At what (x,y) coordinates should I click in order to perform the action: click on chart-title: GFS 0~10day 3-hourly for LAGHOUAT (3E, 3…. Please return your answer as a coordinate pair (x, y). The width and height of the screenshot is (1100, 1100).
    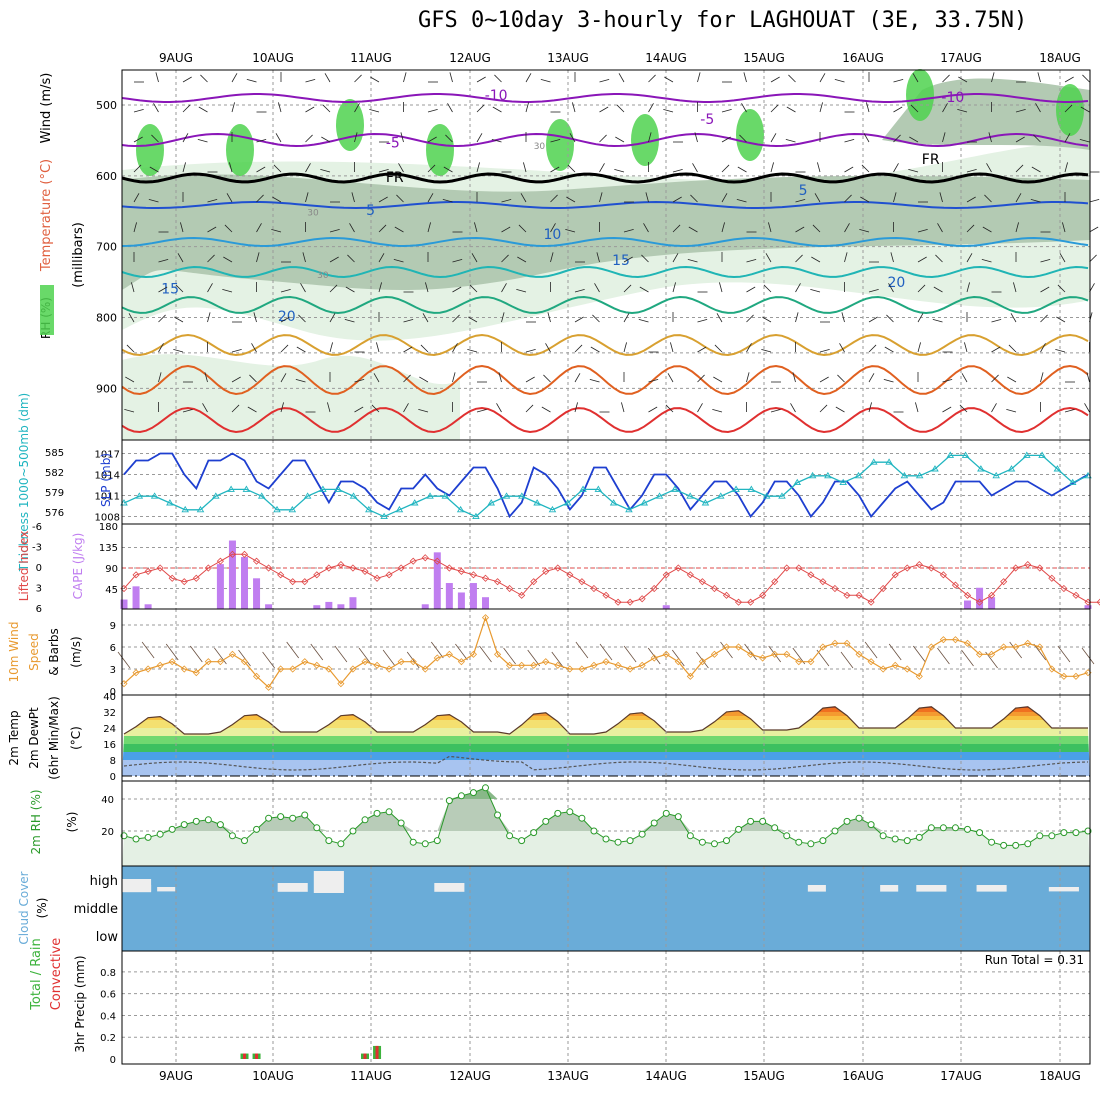
    Looking at the image, I should click on (723, 20).